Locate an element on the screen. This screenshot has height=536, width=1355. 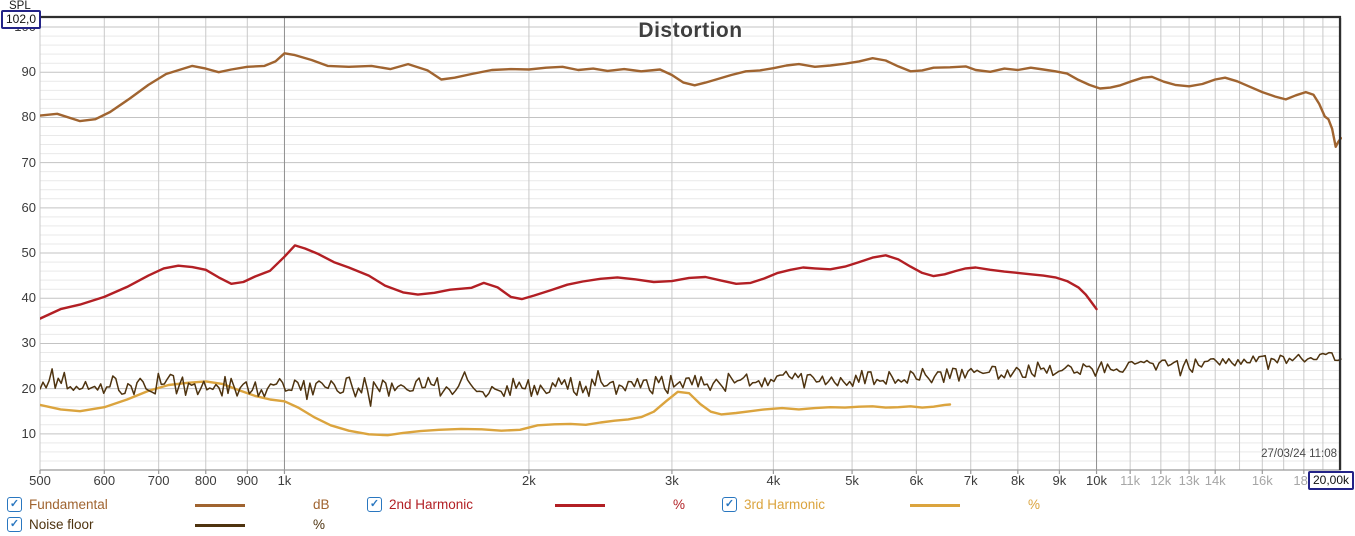
2nd-harmonic-line-swatch is located at coordinates (580, 505).